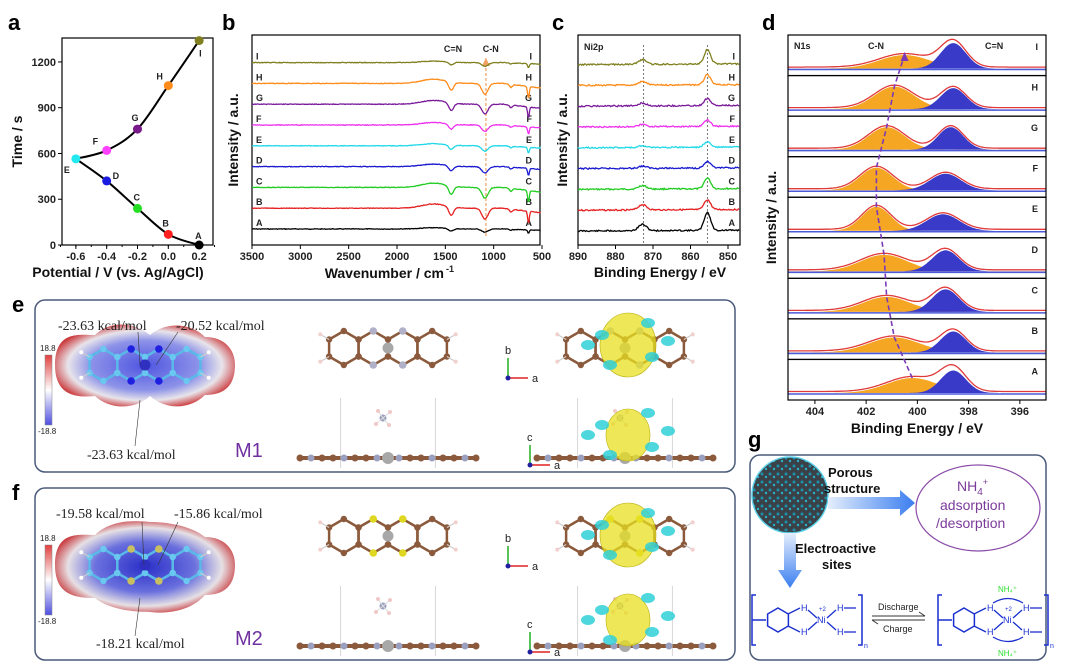  Describe the element at coordinates (733, 57) in the screenshot. I see `series-label: I` at that location.